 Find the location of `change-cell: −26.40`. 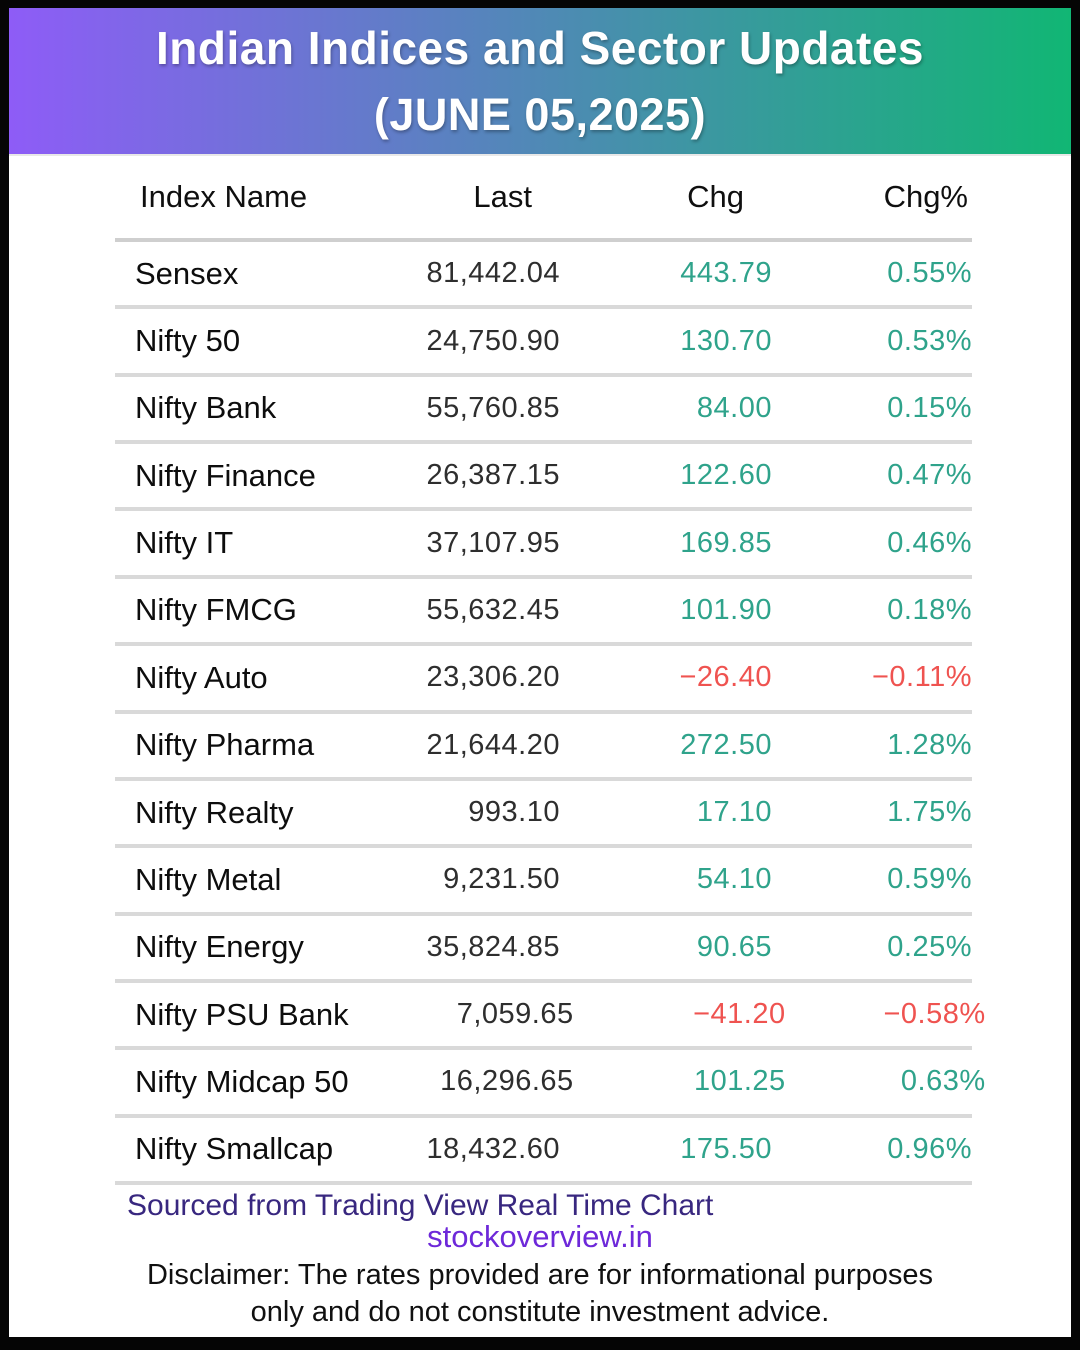

change-cell: −26.40 is located at coordinates (725, 677).